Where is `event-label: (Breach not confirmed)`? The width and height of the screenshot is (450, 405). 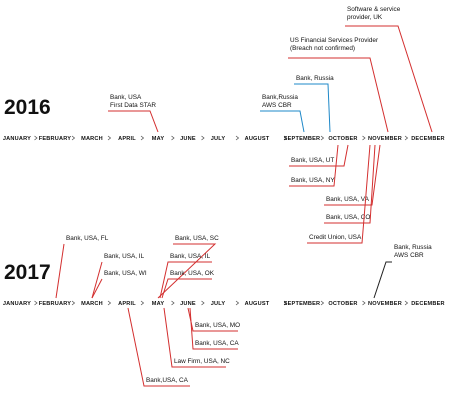 event-label: (Breach not confirmed) is located at coordinates (322, 48).